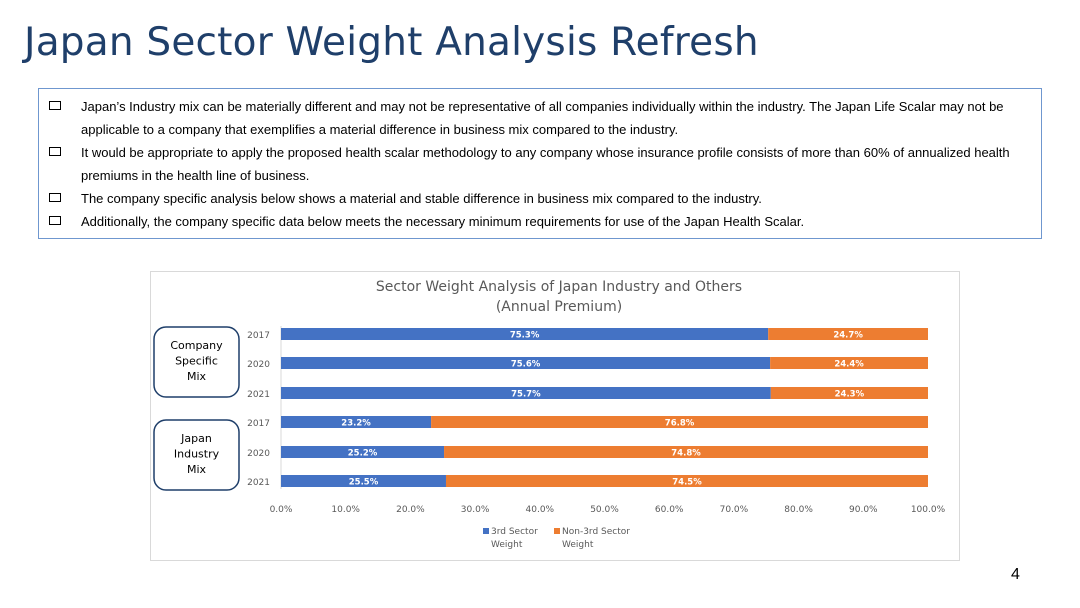 This screenshot has height=608, width=1080. I want to click on group-label-text: Industry, so click(197, 454).